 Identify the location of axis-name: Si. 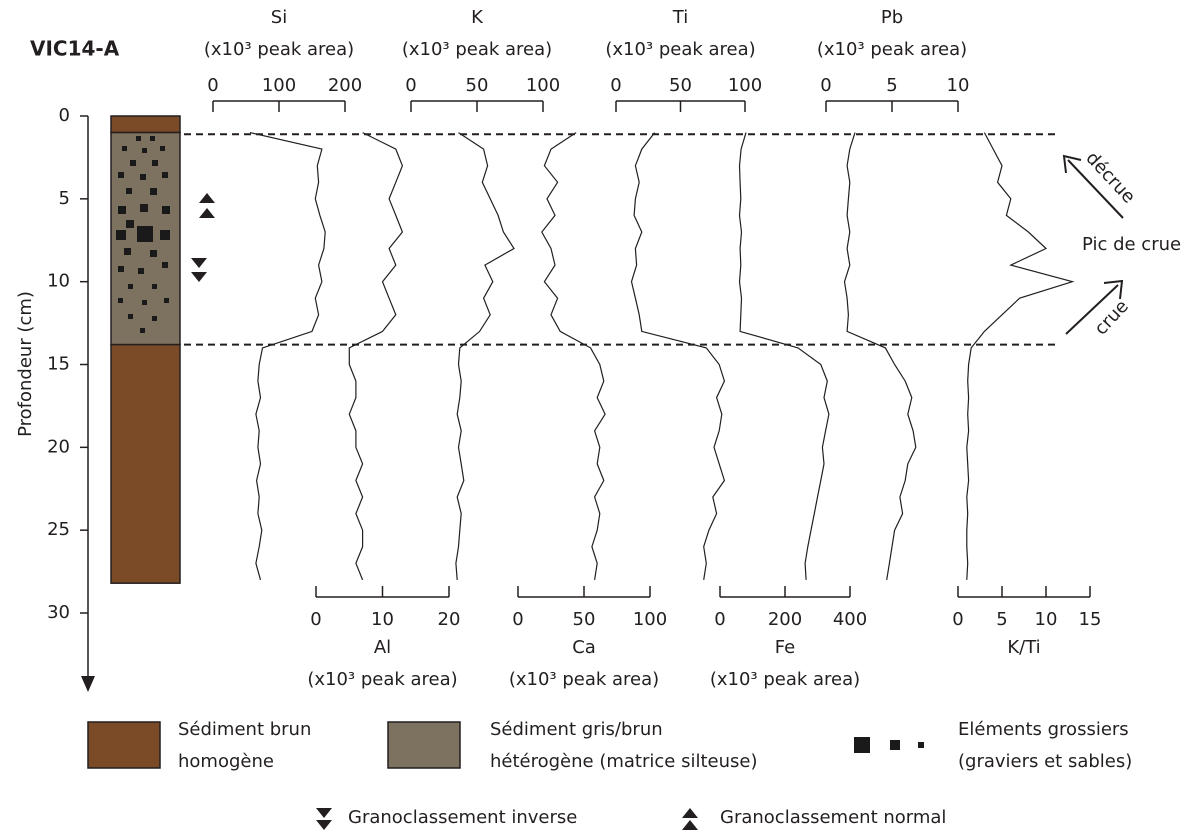
(279, 17).